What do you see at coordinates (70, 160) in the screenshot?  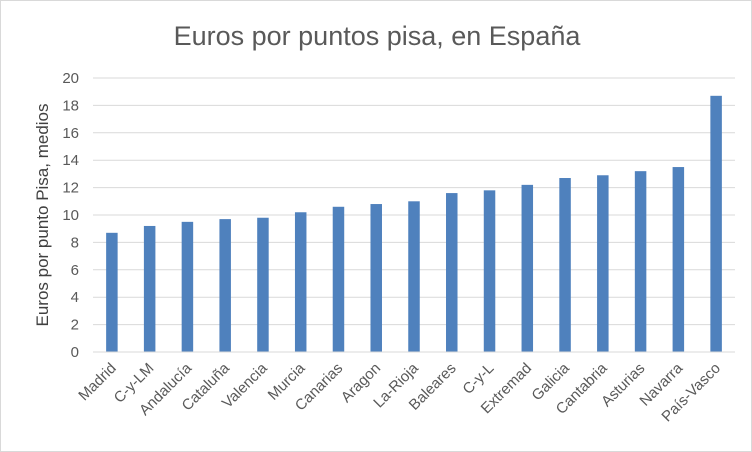 I see `y-tick-label: 14` at bounding box center [70, 160].